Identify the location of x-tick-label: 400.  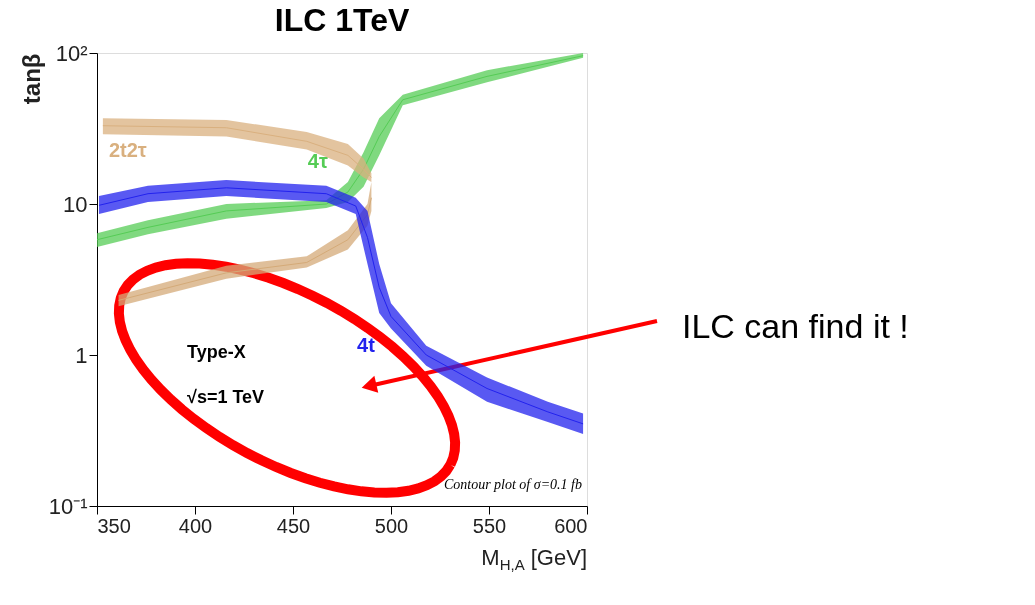
(195, 525).